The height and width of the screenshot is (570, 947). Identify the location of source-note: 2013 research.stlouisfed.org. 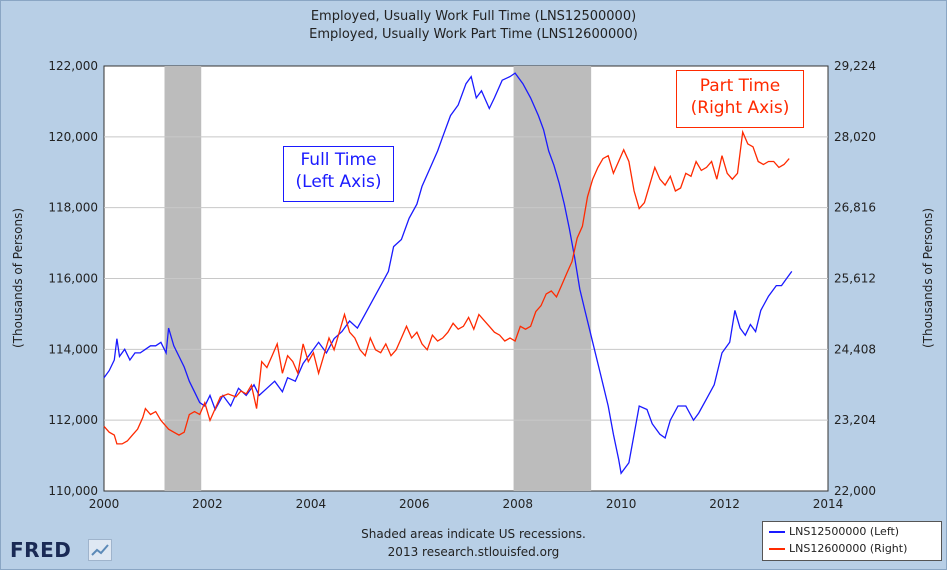
(473, 552).